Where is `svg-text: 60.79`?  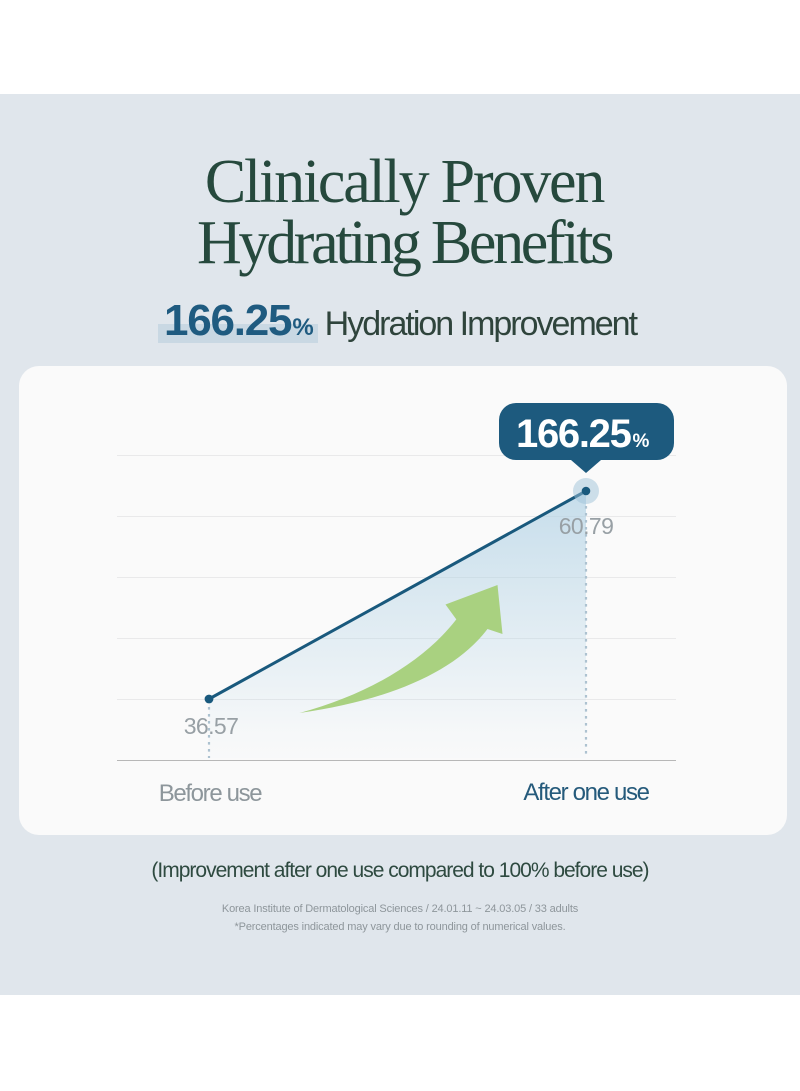 svg-text: 60.79 is located at coordinates (586, 526).